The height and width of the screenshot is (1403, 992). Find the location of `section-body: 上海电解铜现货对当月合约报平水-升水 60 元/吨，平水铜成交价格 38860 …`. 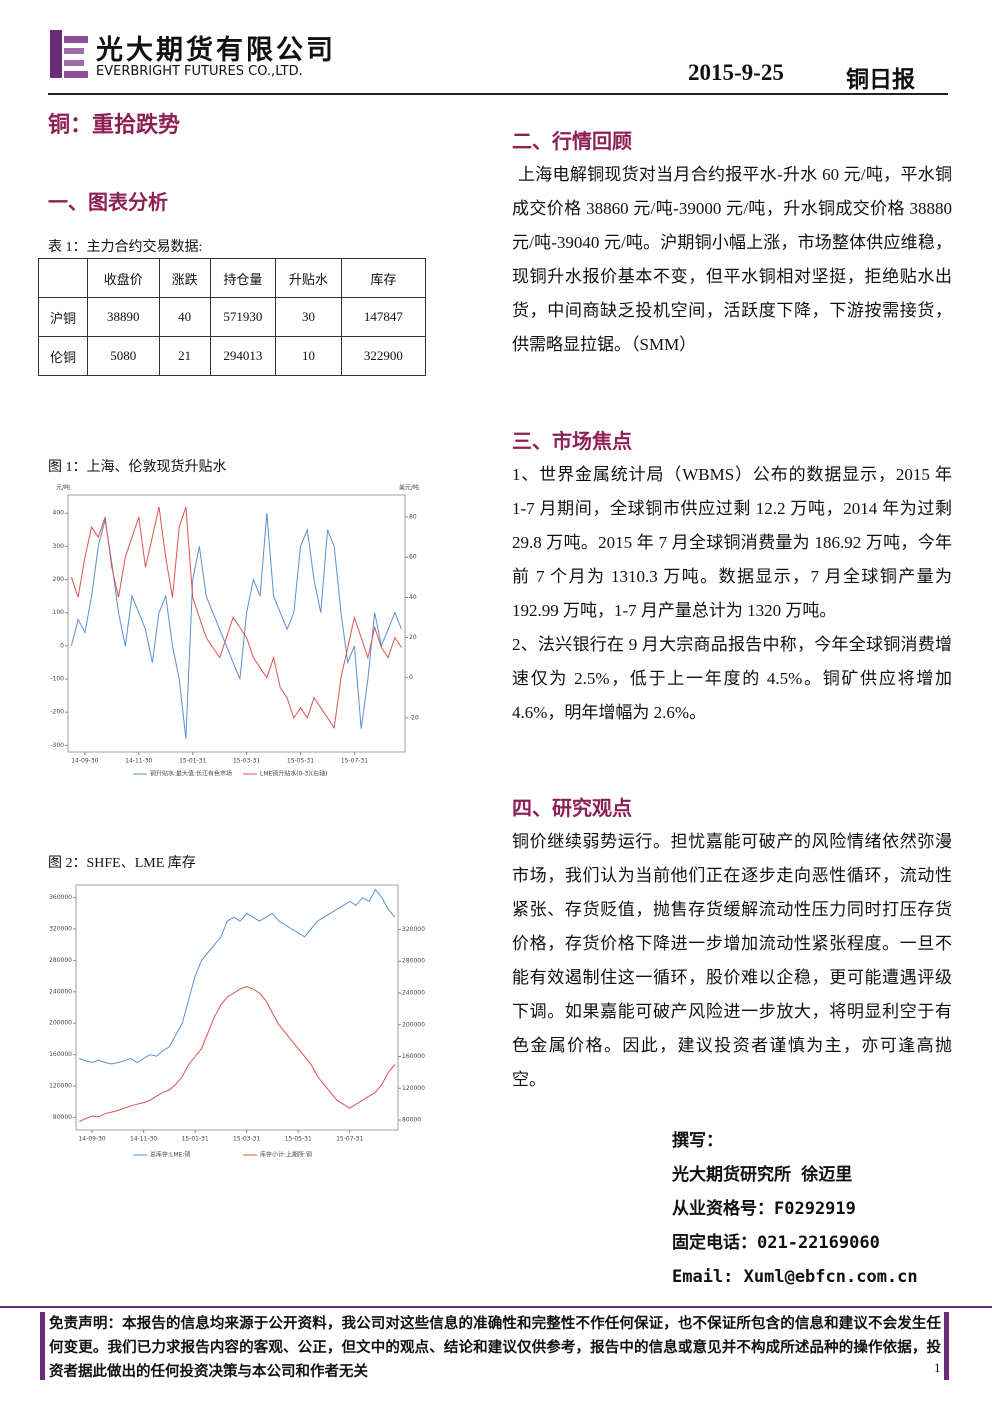

section-body: 上海电解铜现货对当月合约报平水-升水 60 元/吨，平水铜成交价格 38860 … is located at coordinates (732, 260).